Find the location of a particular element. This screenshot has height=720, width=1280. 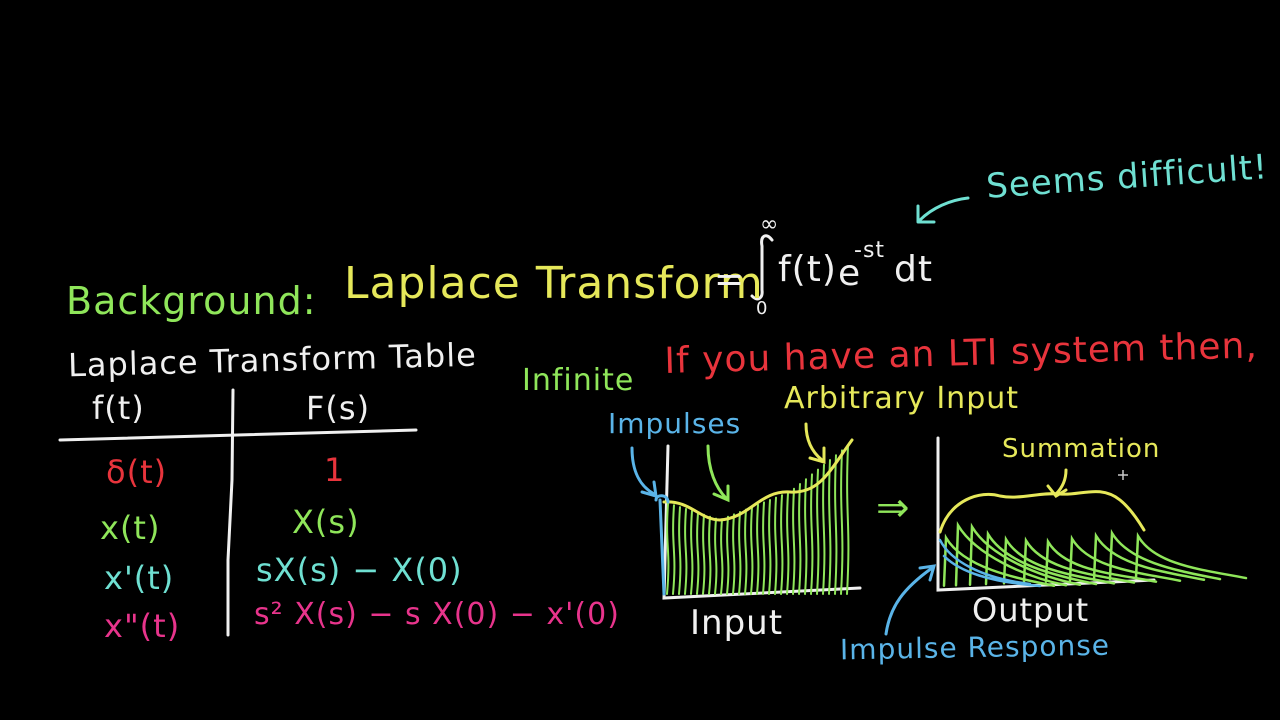

integrand-f: f(t) is located at coordinates (807, 269).